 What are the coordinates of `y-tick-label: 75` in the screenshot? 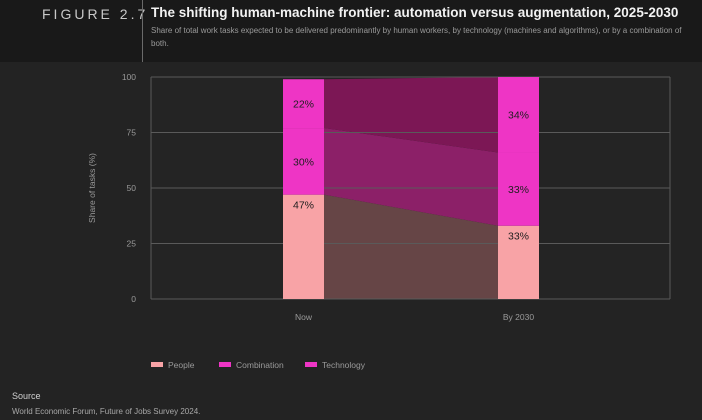 It's located at (132, 133).